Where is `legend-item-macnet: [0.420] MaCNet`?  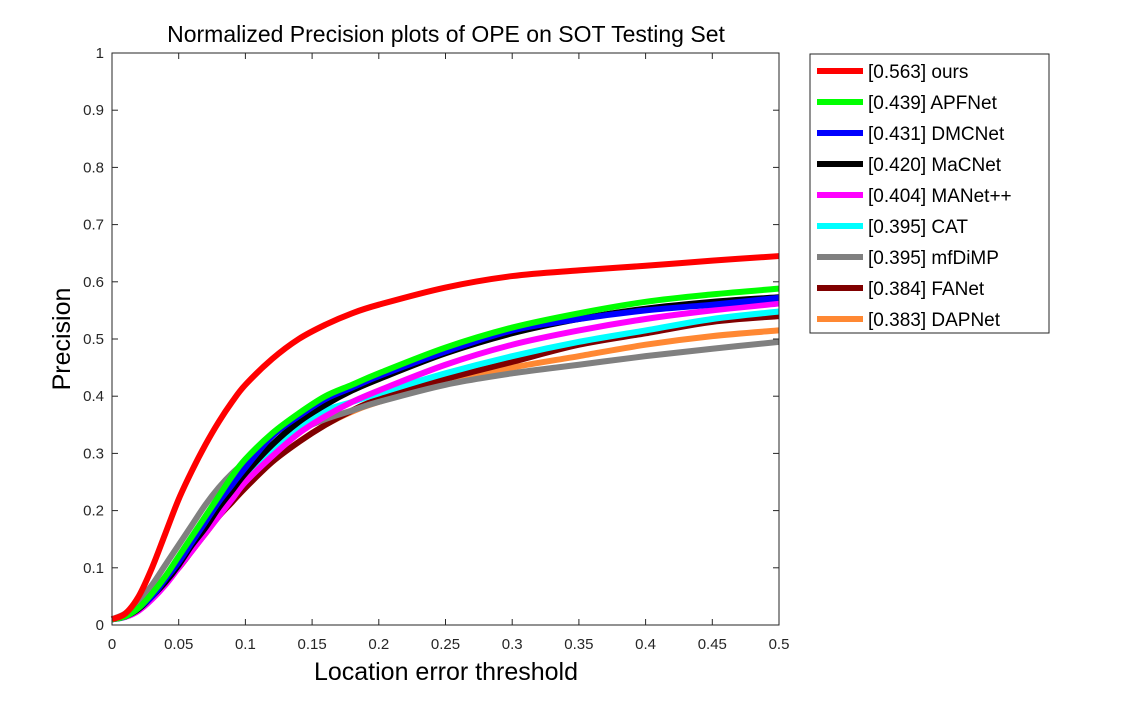
legend-item-macnet: [0.420] MaCNet is located at coordinates (909, 165).